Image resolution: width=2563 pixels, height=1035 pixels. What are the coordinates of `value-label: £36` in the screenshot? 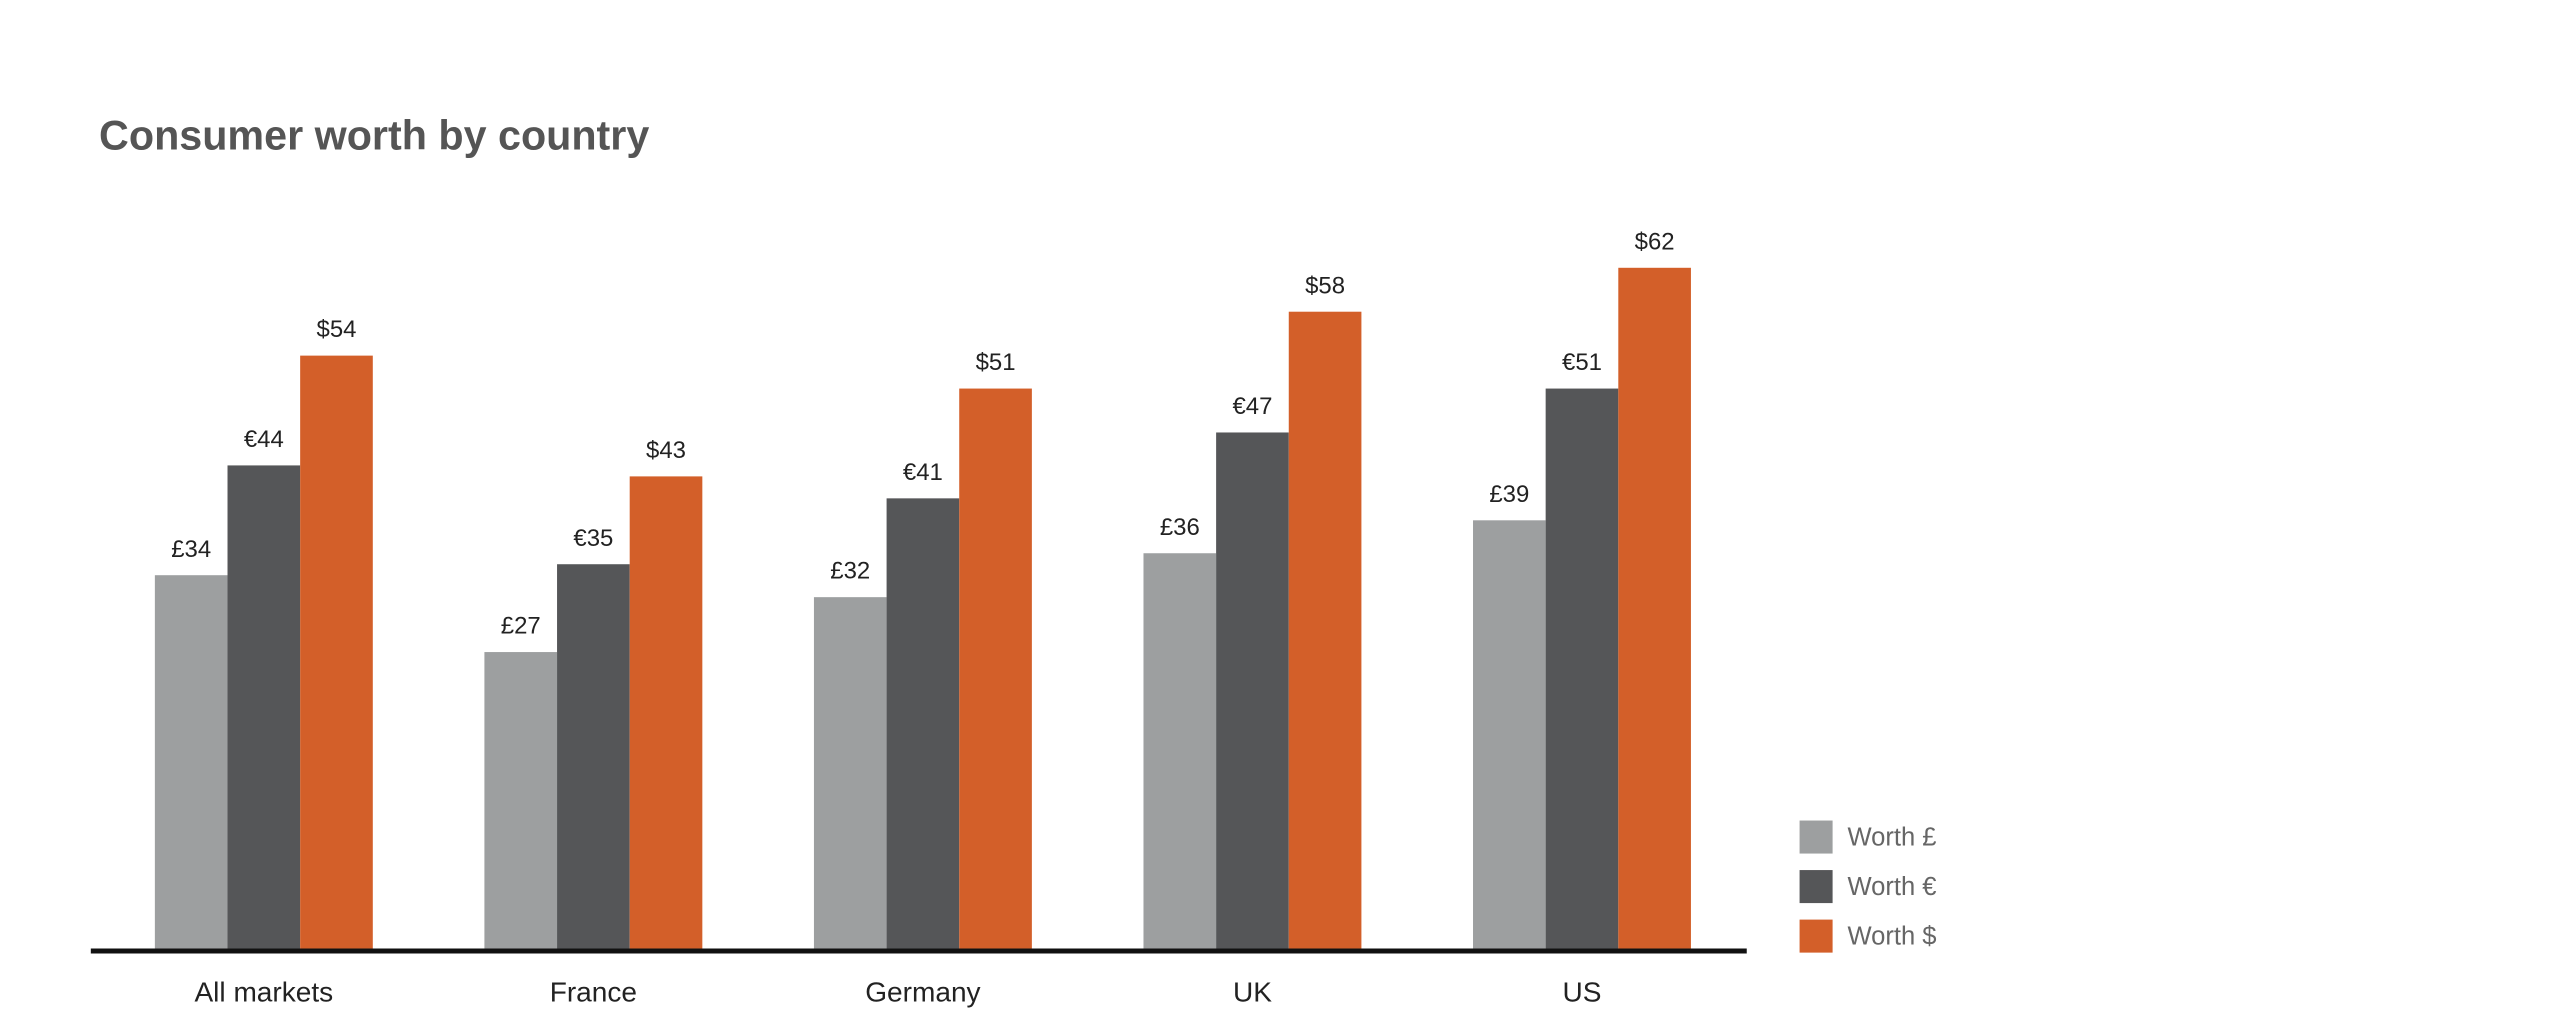 It's located at (1180, 527).